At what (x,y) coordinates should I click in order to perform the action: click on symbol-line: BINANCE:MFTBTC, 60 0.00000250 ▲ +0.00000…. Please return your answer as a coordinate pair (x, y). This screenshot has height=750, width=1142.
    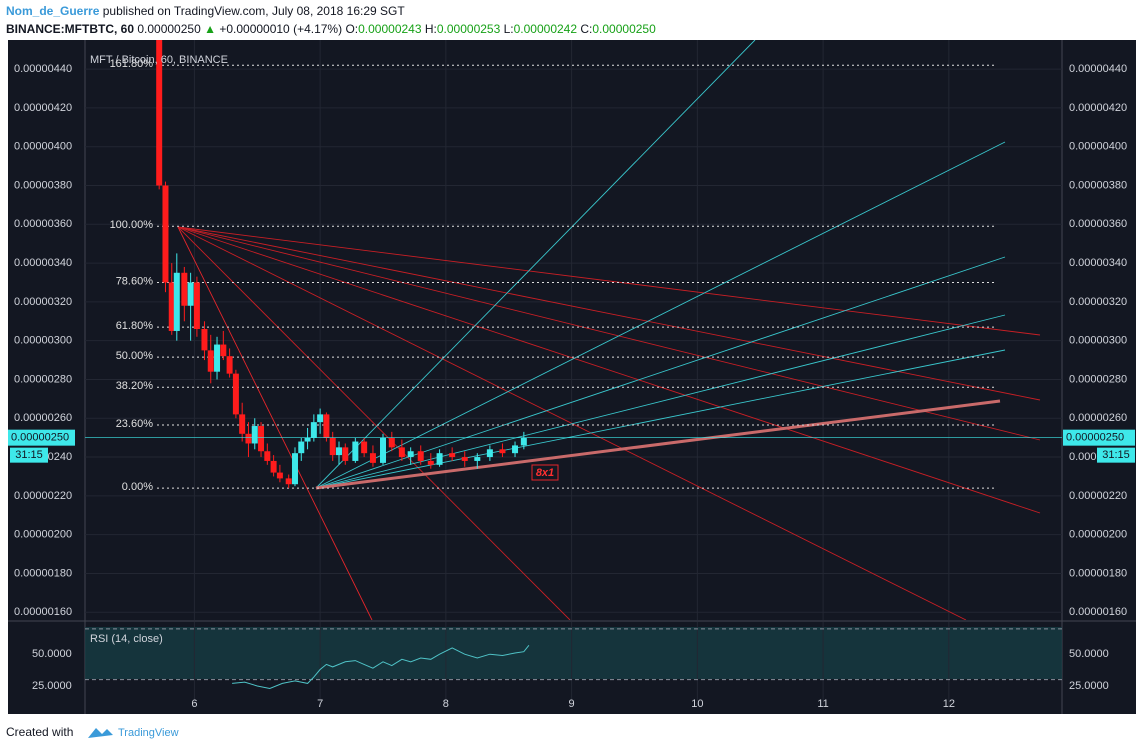
    Looking at the image, I should click on (331, 29).